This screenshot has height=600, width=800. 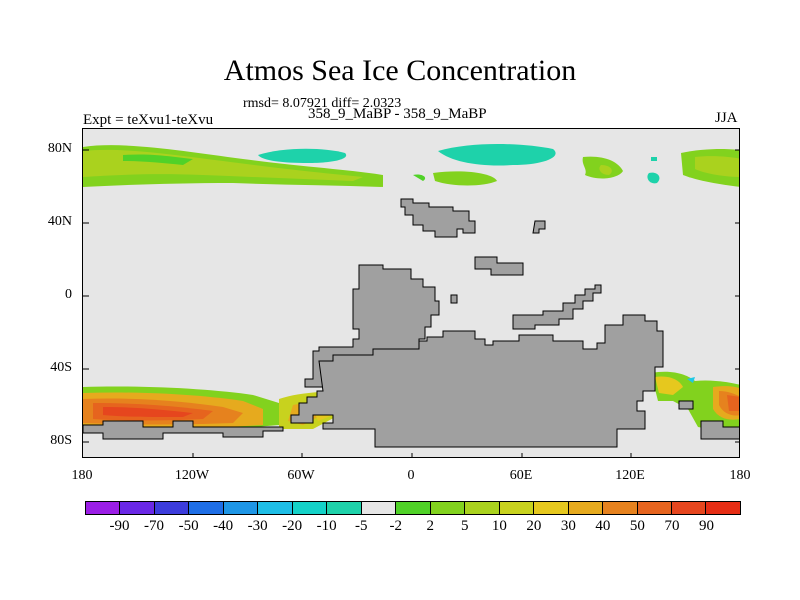 What do you see at coordinates (637, 526) in the screenshot?
I see `colorbar-label: 50` at bounding box center [637, 526].